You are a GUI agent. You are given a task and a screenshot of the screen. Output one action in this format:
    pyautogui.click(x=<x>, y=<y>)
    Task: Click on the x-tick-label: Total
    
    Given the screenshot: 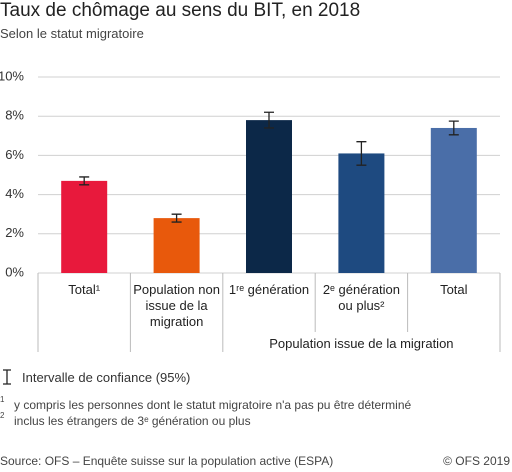 What is the action you would take?
    pyautogui.click(x=454, y=289)
    